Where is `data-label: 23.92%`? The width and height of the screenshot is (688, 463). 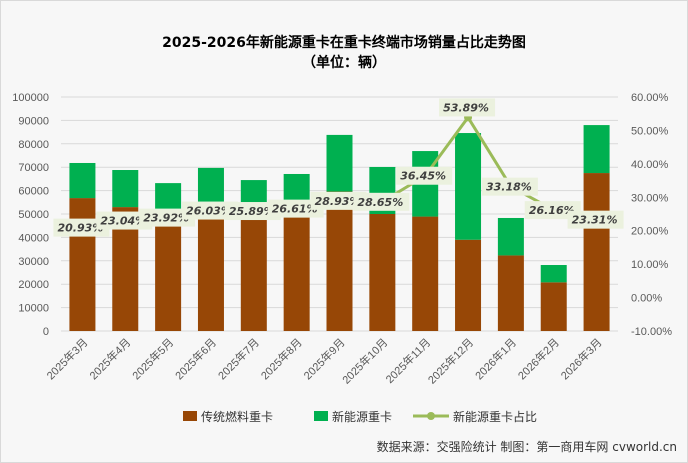
data-label: 23.92% is located at coordinates (166, 218).